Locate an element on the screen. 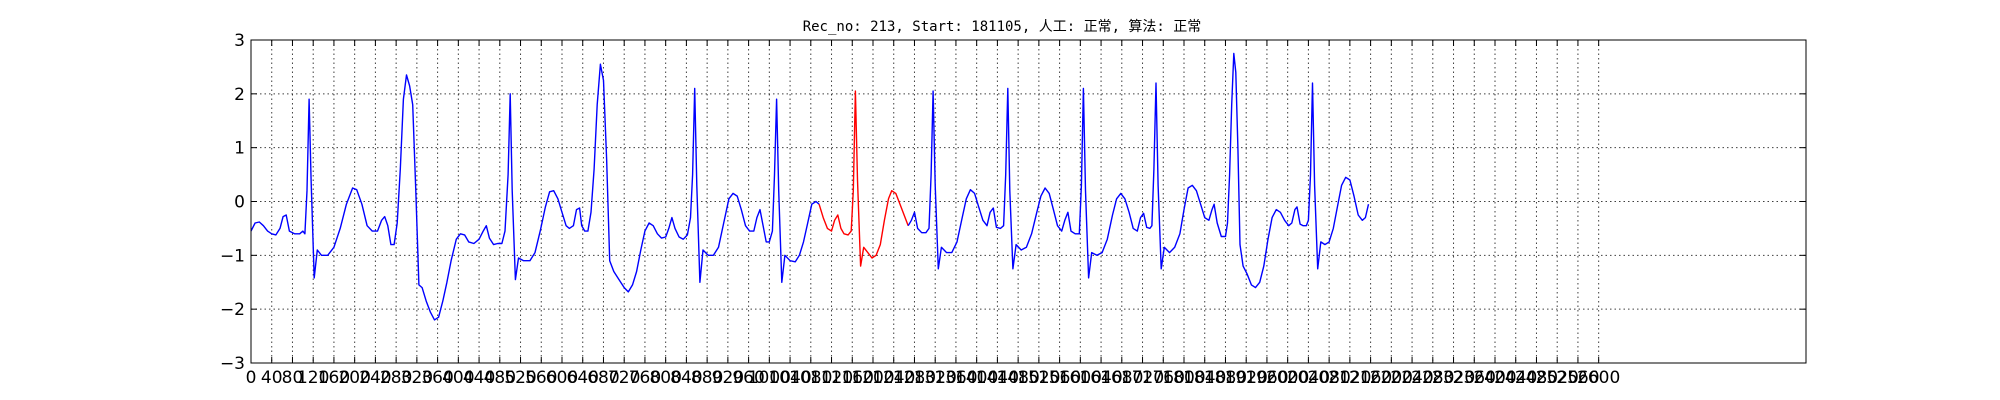 The height and width of the screenshot is (400, 2000). x-tick-label: 640 is located at coordinates (583, 378).